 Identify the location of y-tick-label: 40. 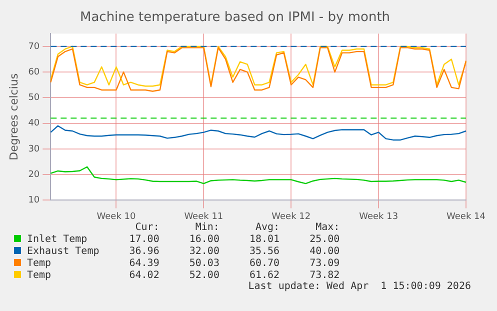
(34, 123).